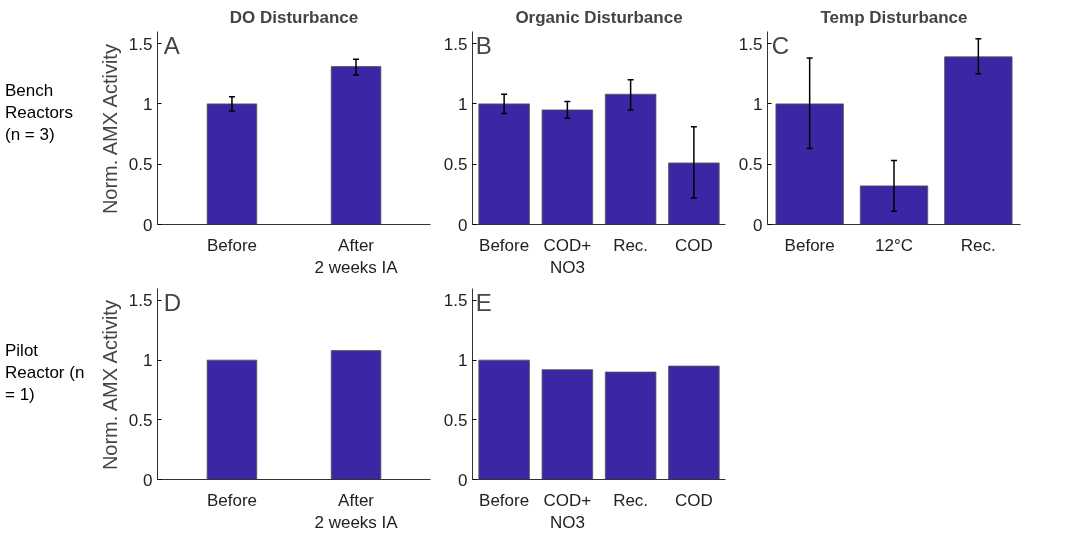 Image resolution: width=1073 pixels, height=542 pixels. Describe the element at coordinates (894, 245) in the screenshot. I see `x-tick-label: 12°C` at that location.